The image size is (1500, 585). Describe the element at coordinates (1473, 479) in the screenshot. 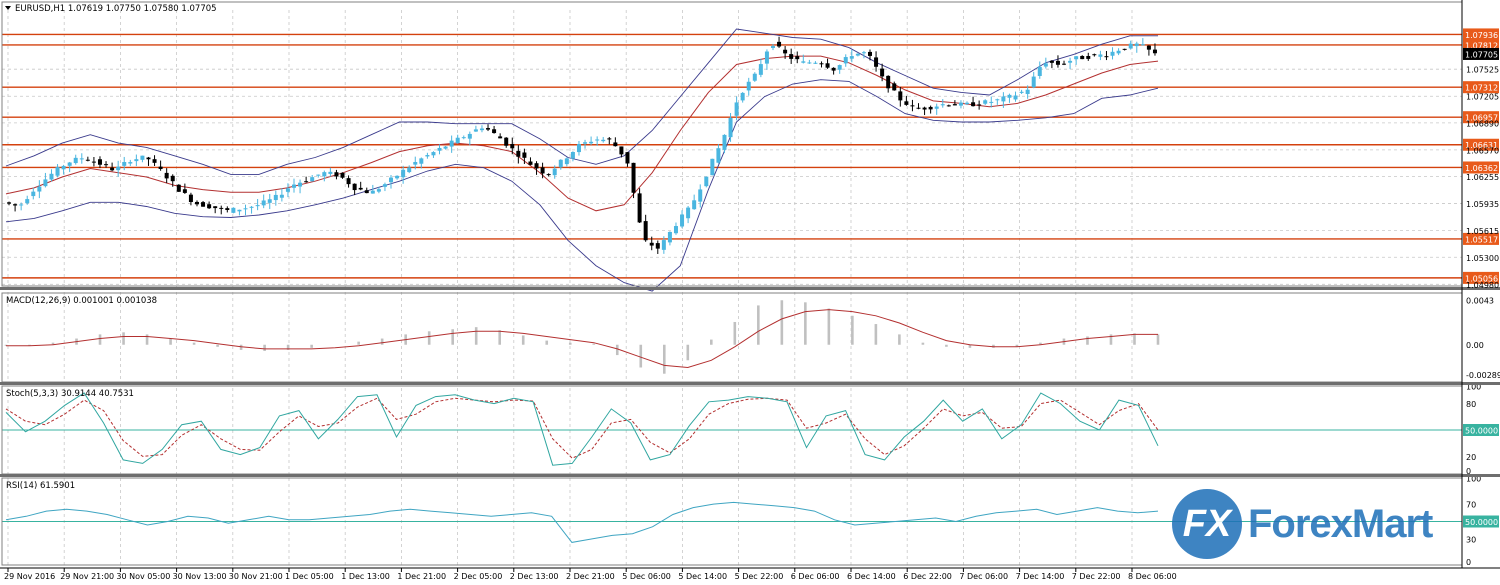

I see `rsi-tick-label: 100` at that location.